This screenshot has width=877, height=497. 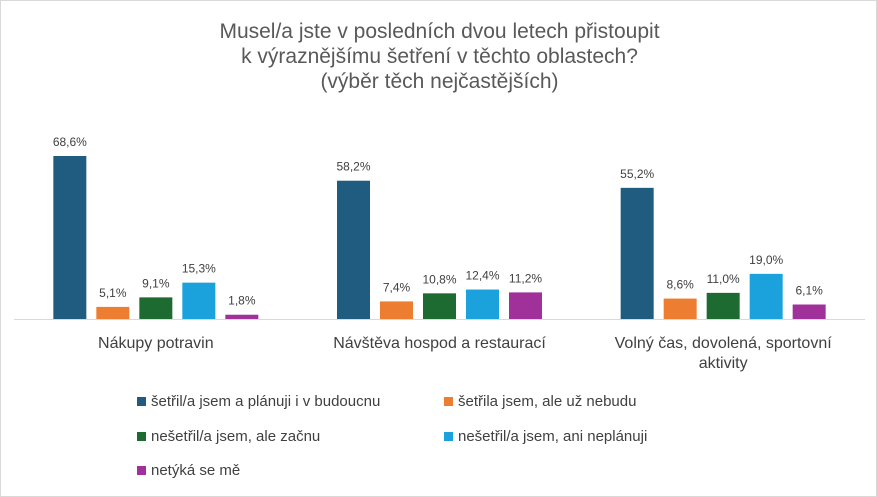 What do you see at coordinates (680, 285) in the screenshot?
I see `data-label-3-2: 8,6%` at bounding box center [680, 285].